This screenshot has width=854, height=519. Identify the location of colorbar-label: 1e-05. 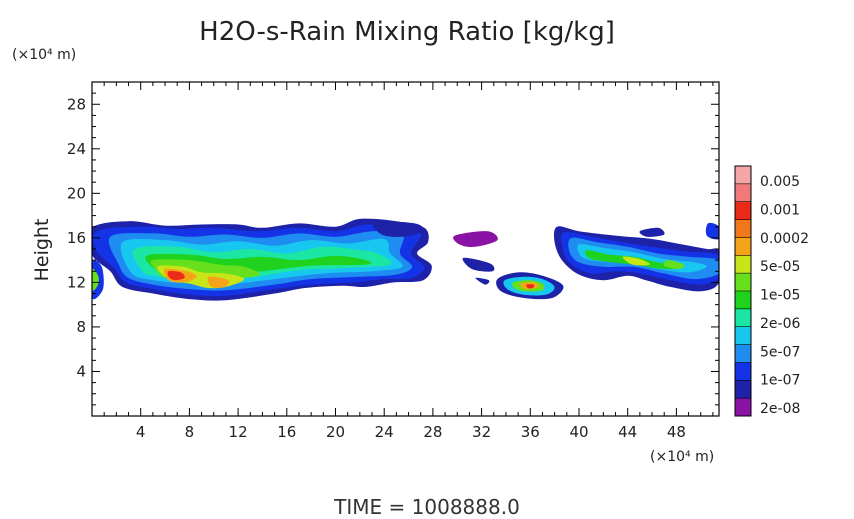
(780, 296).